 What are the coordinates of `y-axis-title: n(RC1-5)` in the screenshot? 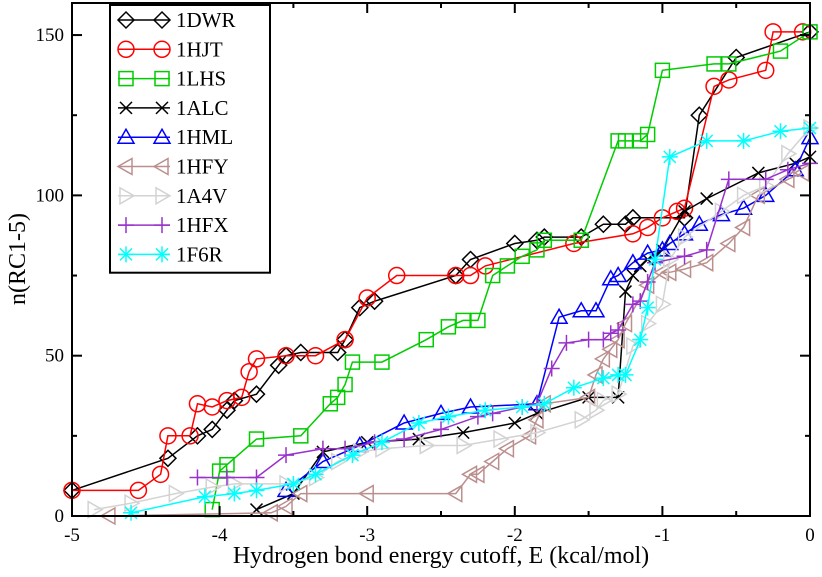 It's located at (18, 259).